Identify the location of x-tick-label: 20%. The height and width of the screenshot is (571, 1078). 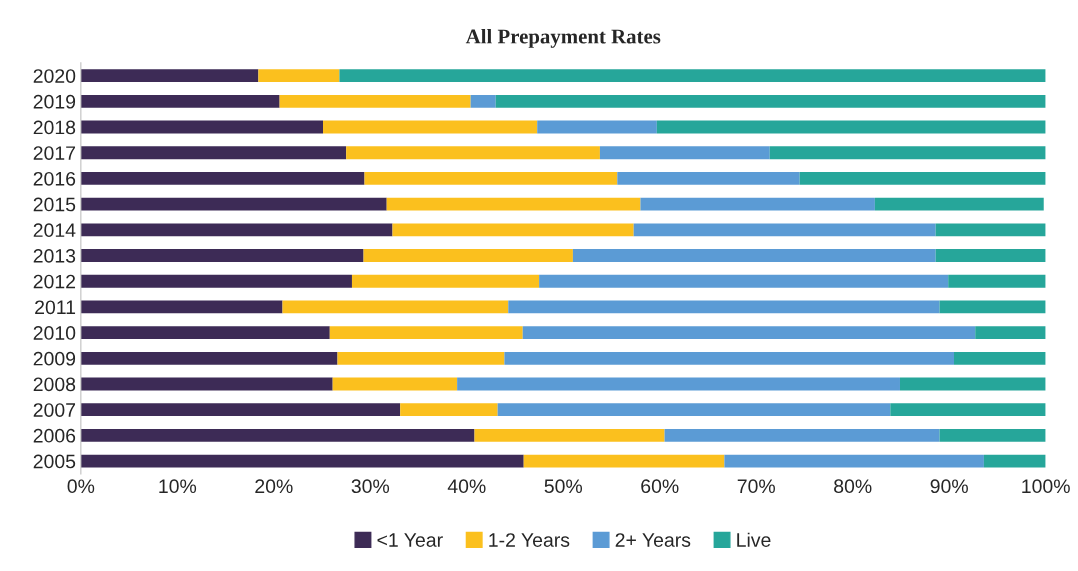
(274, 486).